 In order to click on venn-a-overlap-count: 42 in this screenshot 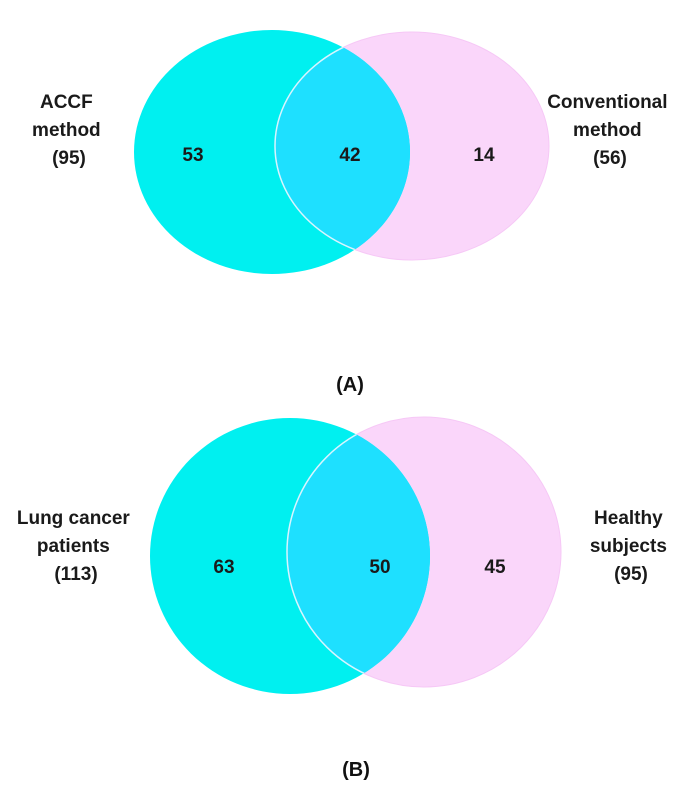, I will do `click(349, 155)`.